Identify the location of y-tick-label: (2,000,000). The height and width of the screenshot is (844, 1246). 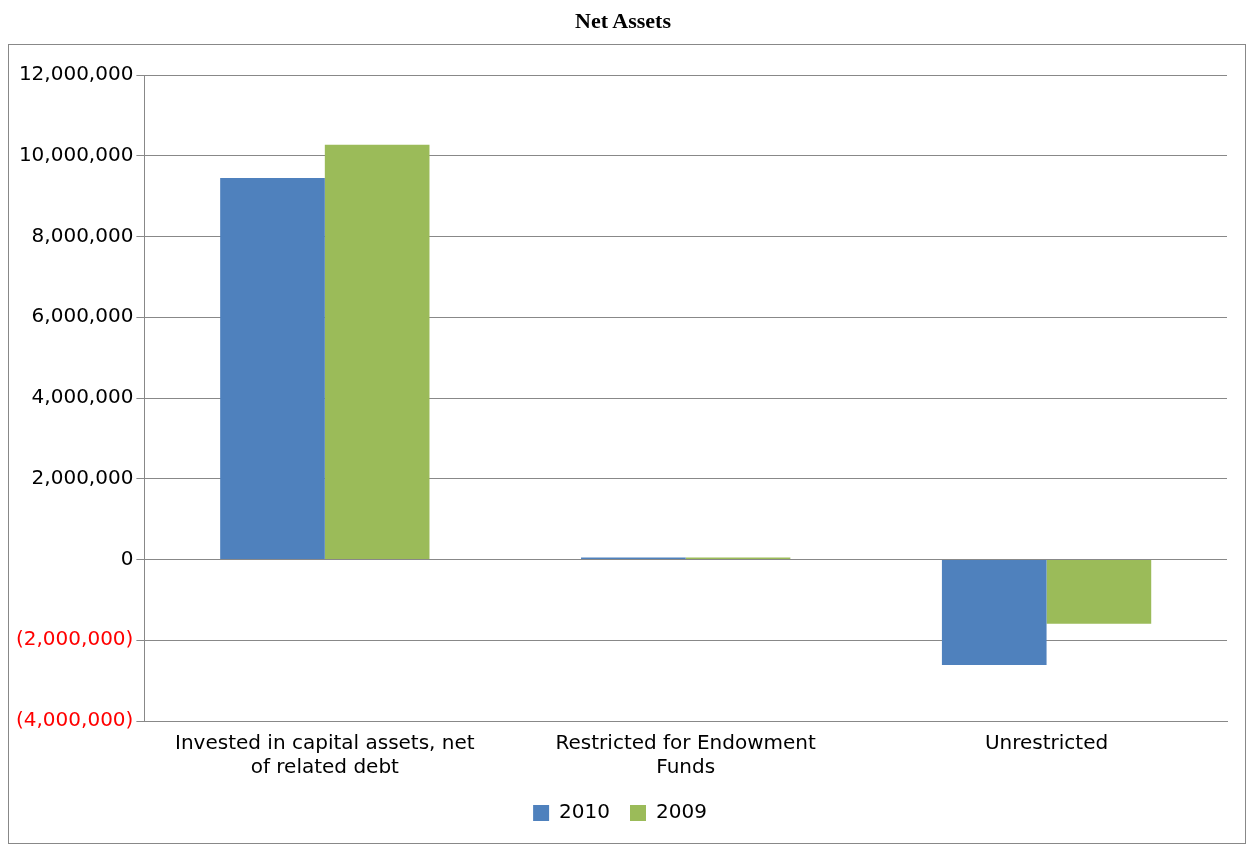
(74, 638).